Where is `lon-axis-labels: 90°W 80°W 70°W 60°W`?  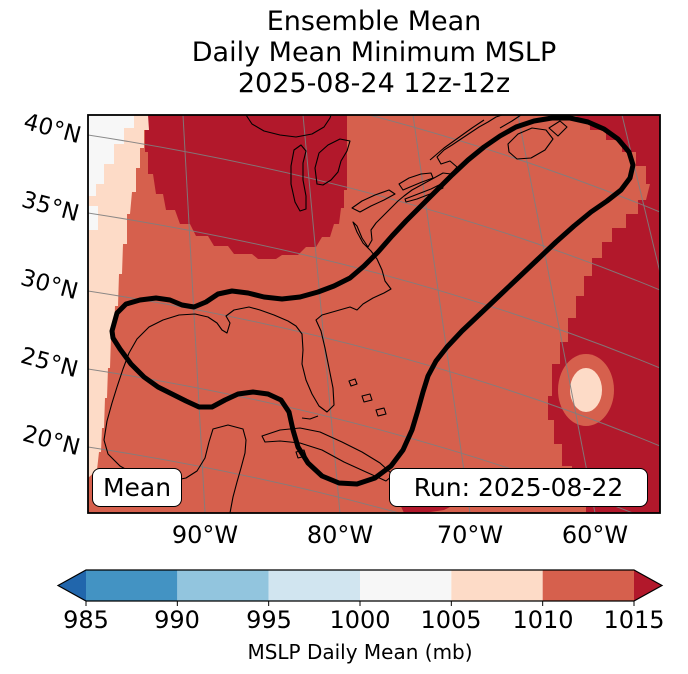 lon-axis-labels: 90°W 80°W 70°W 60°W is located at coordinates (400, 535).